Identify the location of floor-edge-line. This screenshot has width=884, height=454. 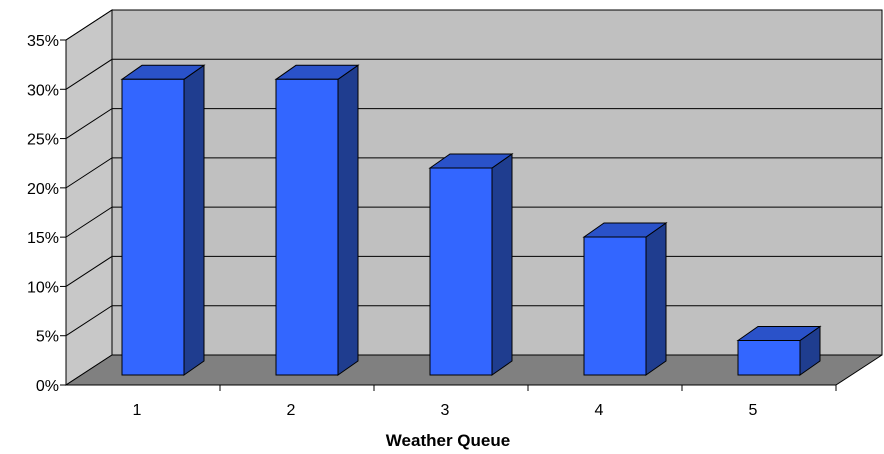
(859, 370).